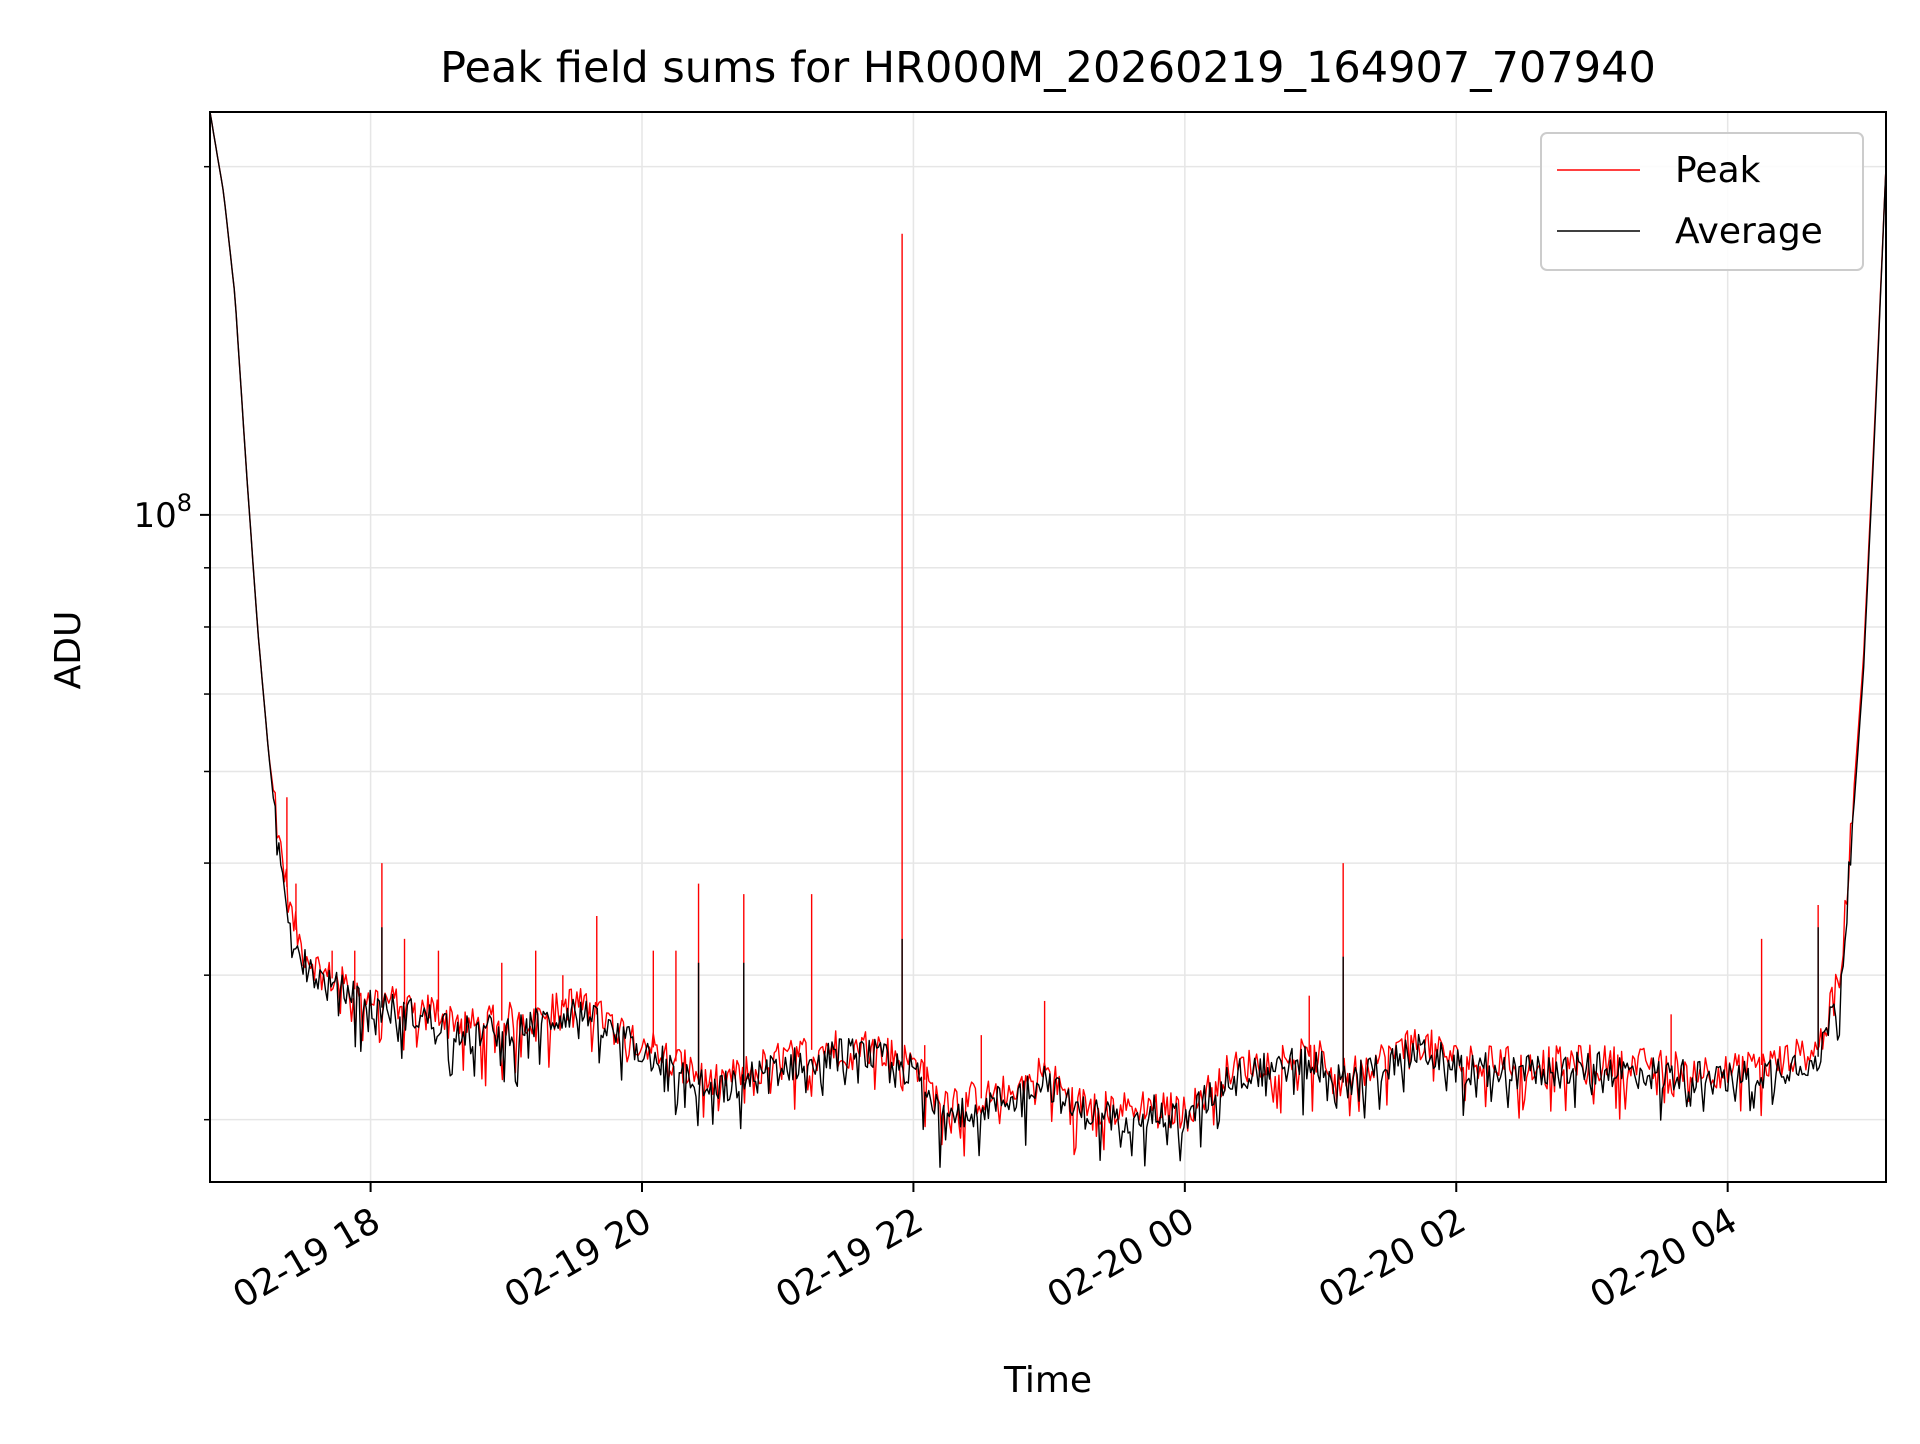 This screenshot has width=1920, height=1444. I want to click on y-axis-label: ADU, so click(68, 650).